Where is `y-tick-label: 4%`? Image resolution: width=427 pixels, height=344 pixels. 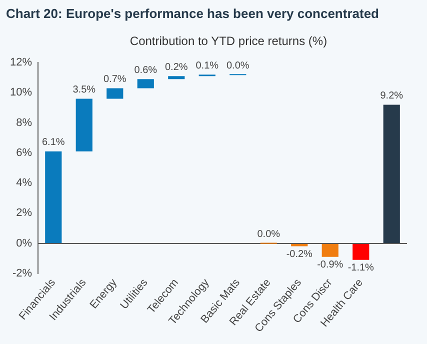
y-tick-label: 4% is located at coordinates (24, 183).